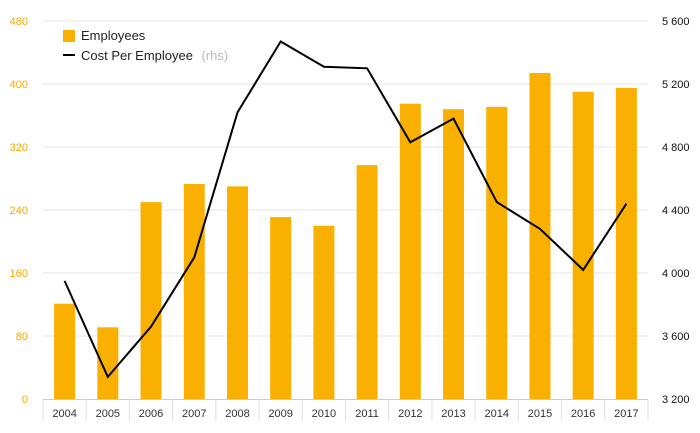 This screenshot has width=700, height=433. I want to click on x-tick-label-2013: 2013, so click(453, 414).